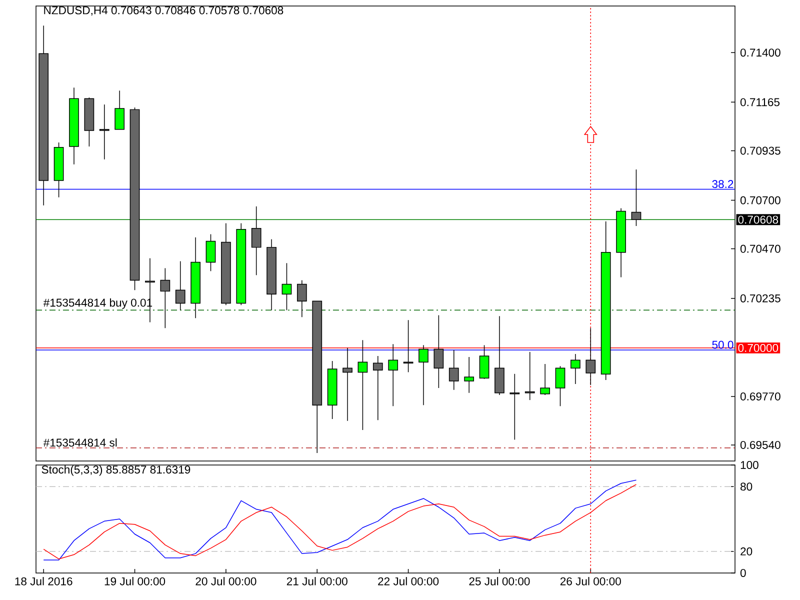 The width and height of the screenshot is (800, 600). I want to click on y-tick-label: 0.70470, so click(760, 248).